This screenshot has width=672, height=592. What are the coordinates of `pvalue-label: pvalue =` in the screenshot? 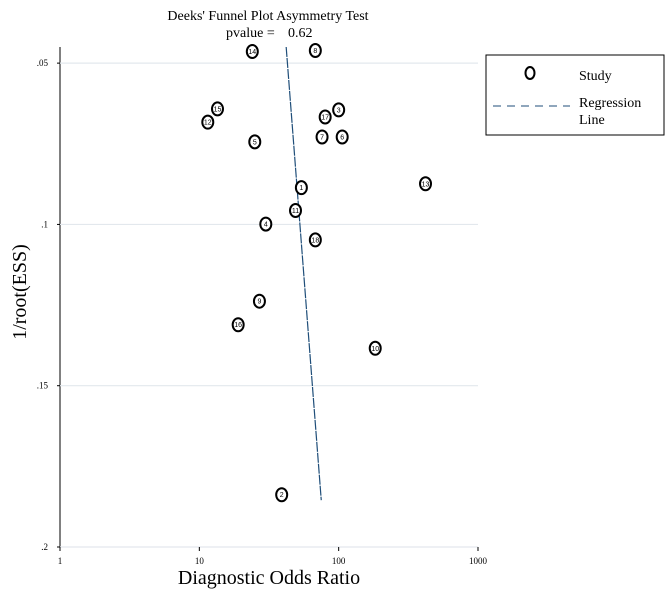 It's located at (250, 33).